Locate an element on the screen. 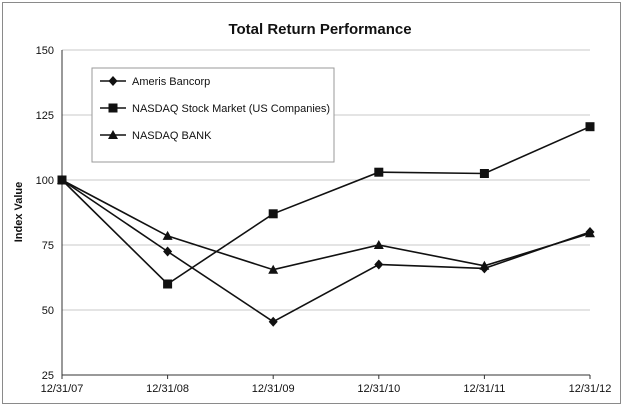 Image resolution: width=625 pixels, height=408 pixels. y-tick-label: 100 is located at coordinates (45, 181).